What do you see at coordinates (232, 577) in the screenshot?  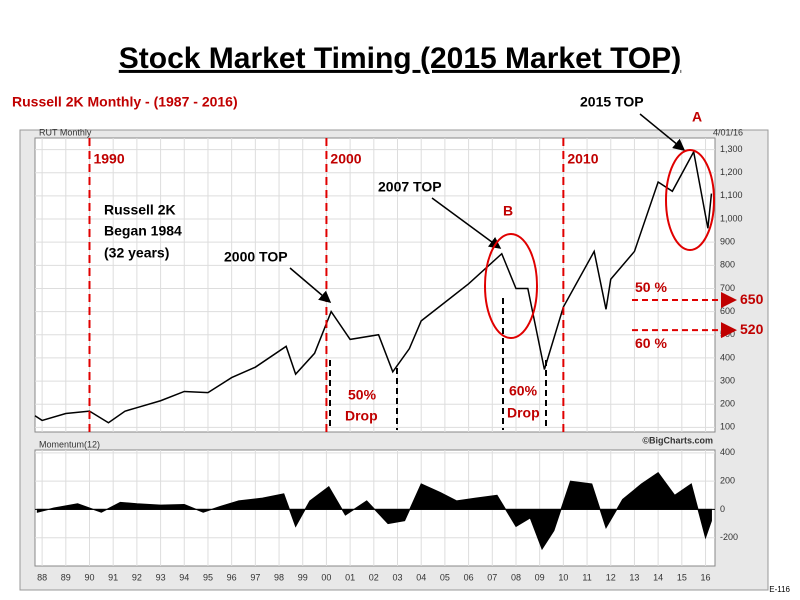 I see `x-tick-label: 96` at bounding box center [232, 577].